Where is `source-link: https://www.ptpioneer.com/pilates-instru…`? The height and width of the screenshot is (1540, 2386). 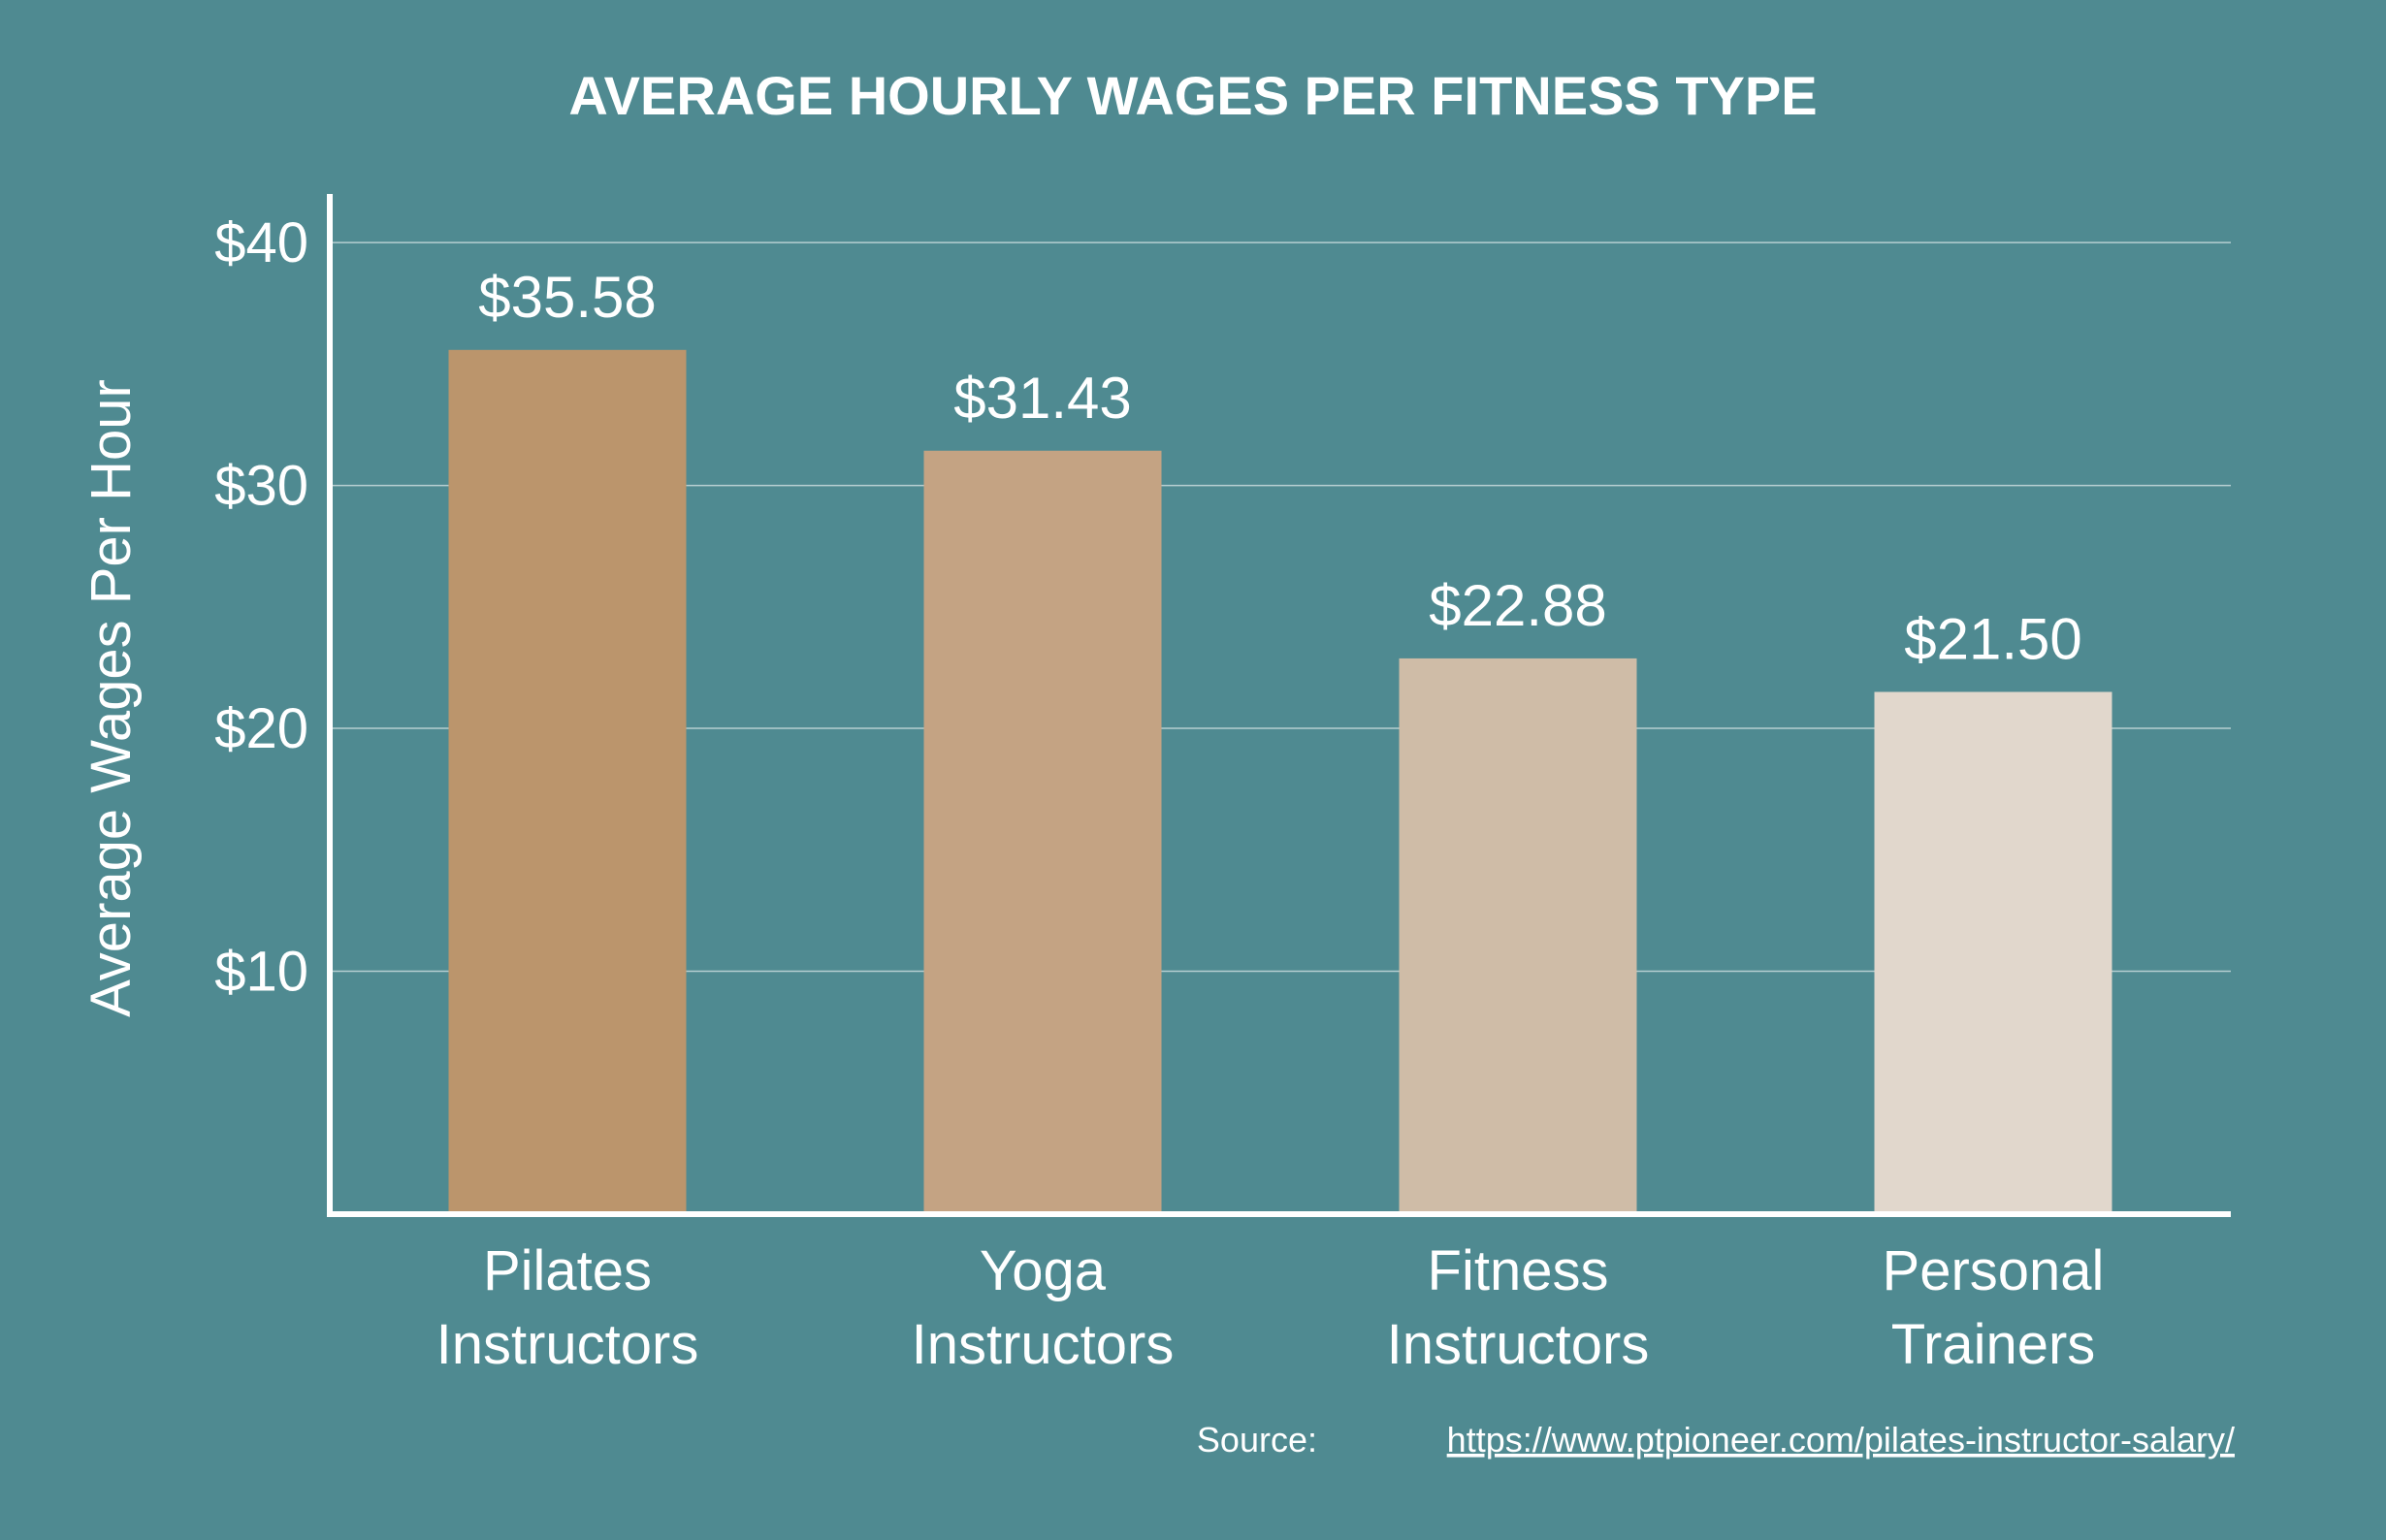
source-link: https://www.ptpioneer.com/pilates-instru… is located at coordinates (1841, 1440).